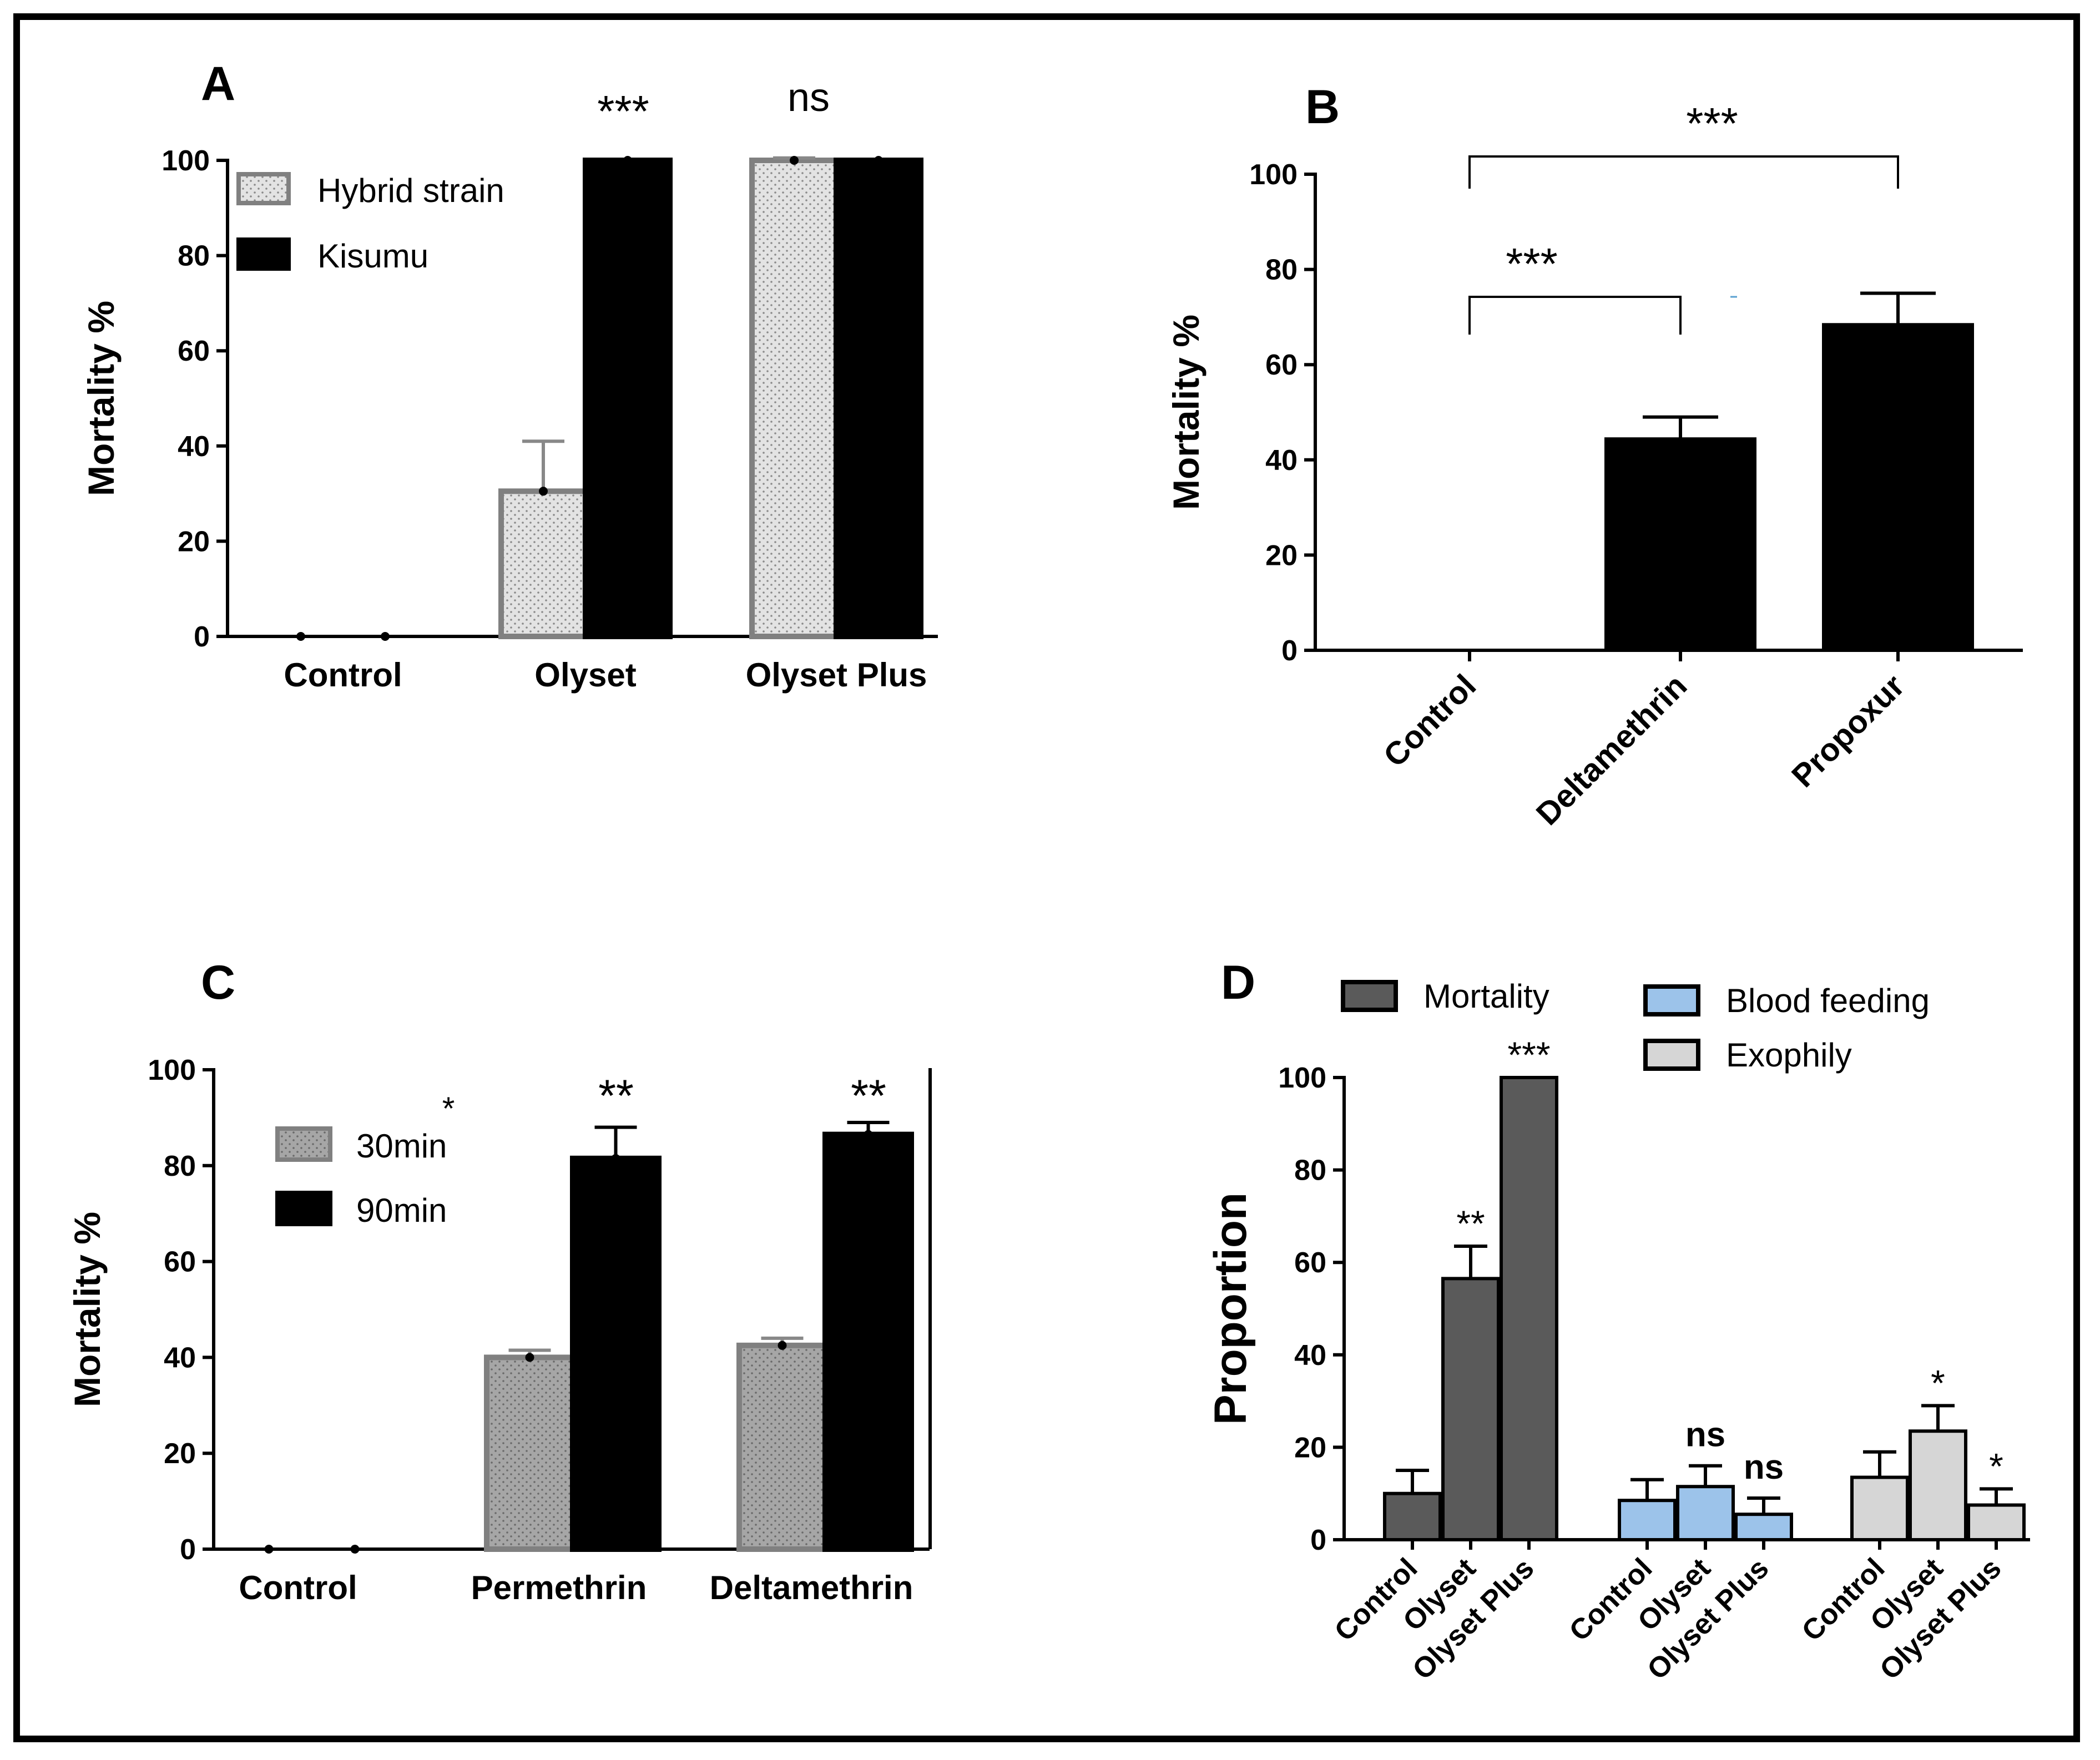 This screenshot has height=1760, width=2100. What do you see at coordinates (1789, 1055) in the screenshot?
I see `legend-label: Exophily` at bounding box center [1789, 1055].